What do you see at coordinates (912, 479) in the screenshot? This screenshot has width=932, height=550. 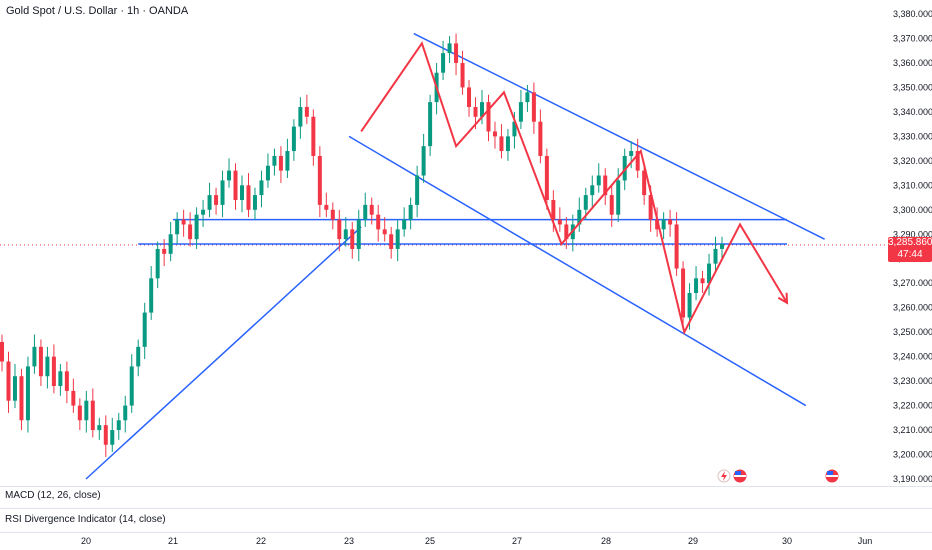 I see `y-tick-label: 3,190.000` at bounding box center [912, 479].